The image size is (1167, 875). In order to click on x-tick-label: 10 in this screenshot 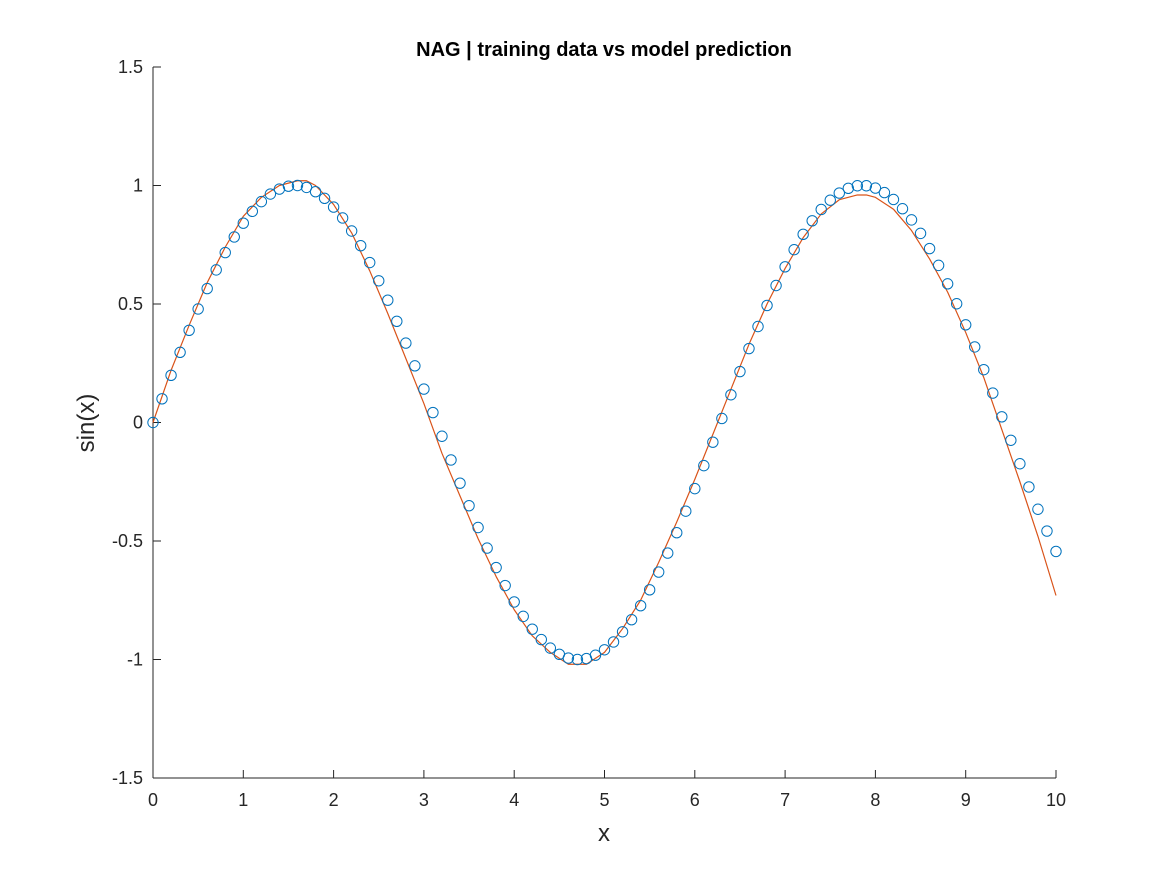, I will do `click(1056, 800)`.